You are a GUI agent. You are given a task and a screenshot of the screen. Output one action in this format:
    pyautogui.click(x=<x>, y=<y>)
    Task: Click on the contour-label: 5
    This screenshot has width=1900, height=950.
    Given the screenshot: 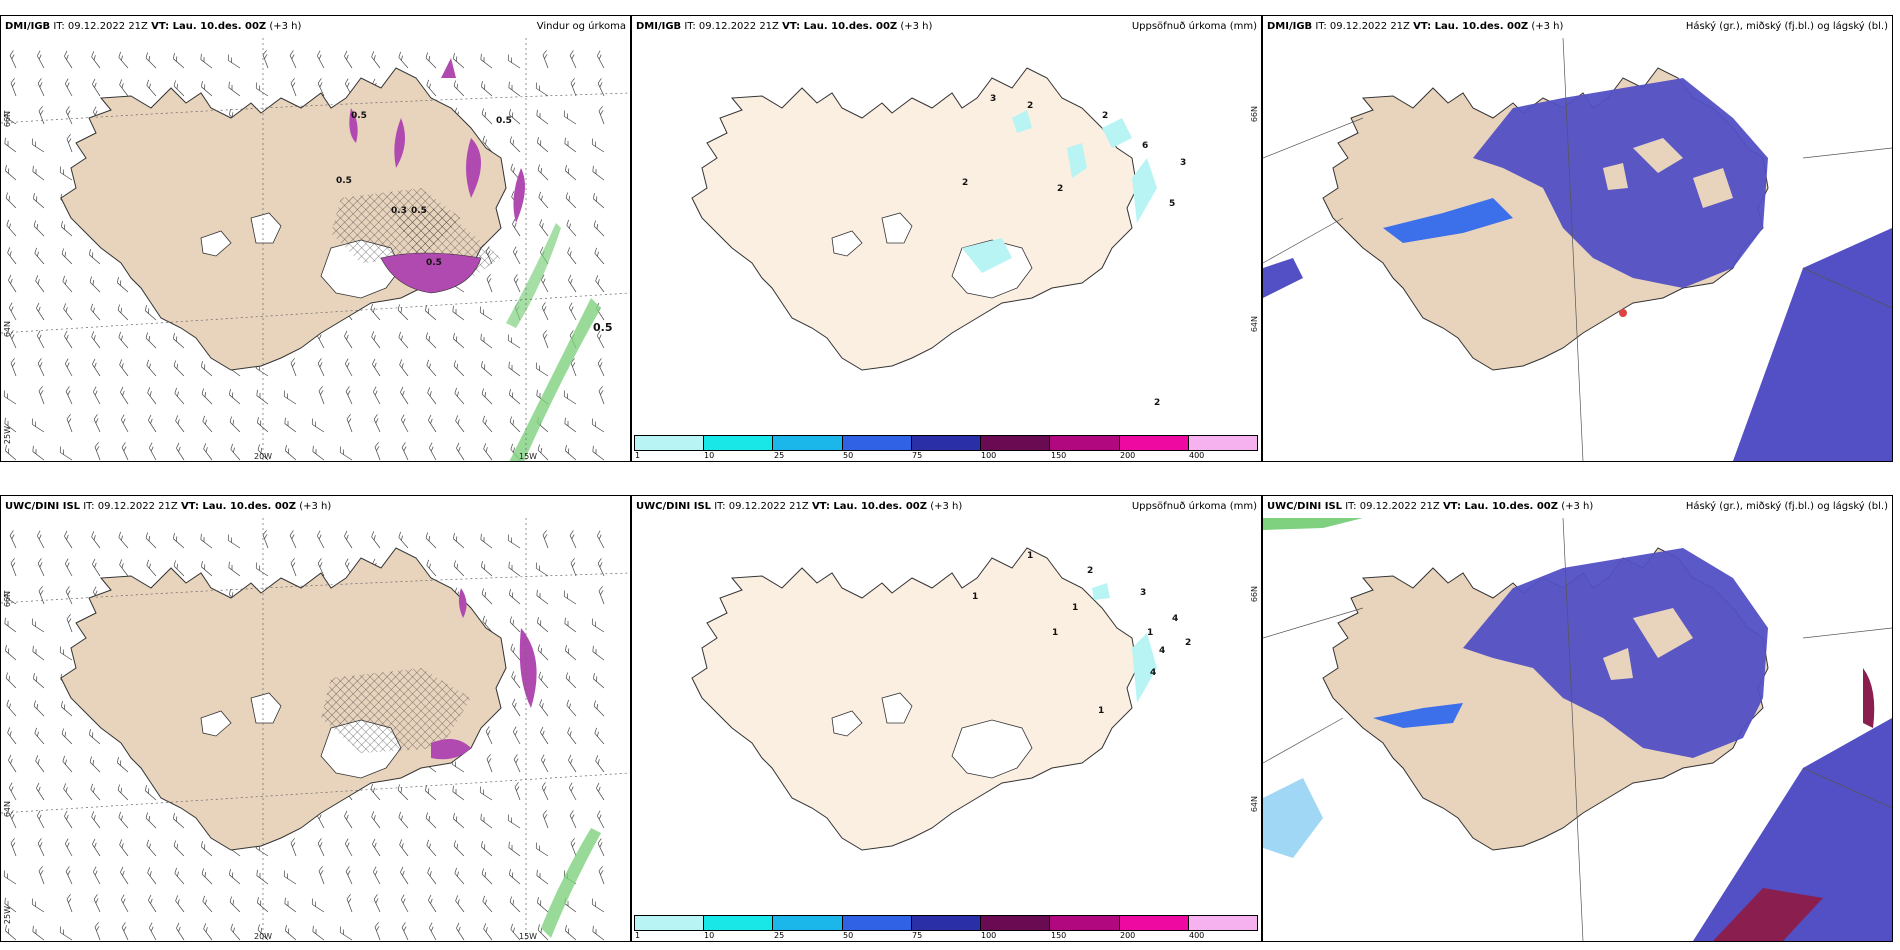 What is the action you would take?
    pyautogui.click(x=1172, y=204)
    